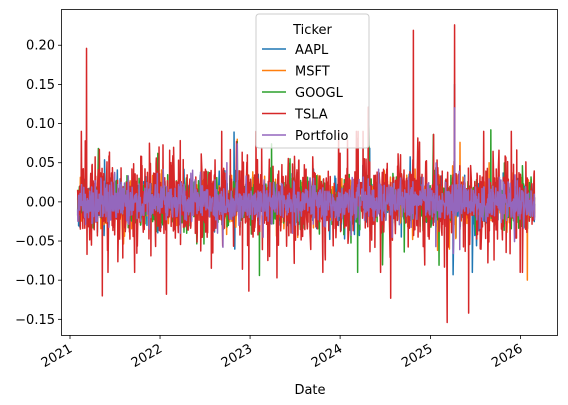 Image resolution: width=568 pixels, height=405 pixels. What do you see at coordinates (311, 115) in the screenshot?
I see `legend-label-tsla: TSLA` at bounding box center [311, 115].